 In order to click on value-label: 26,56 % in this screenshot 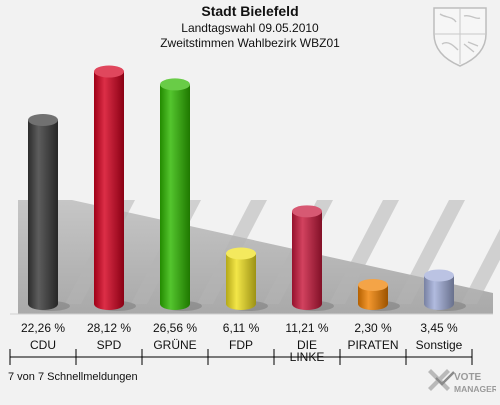, I will do `click(175, 328)`.